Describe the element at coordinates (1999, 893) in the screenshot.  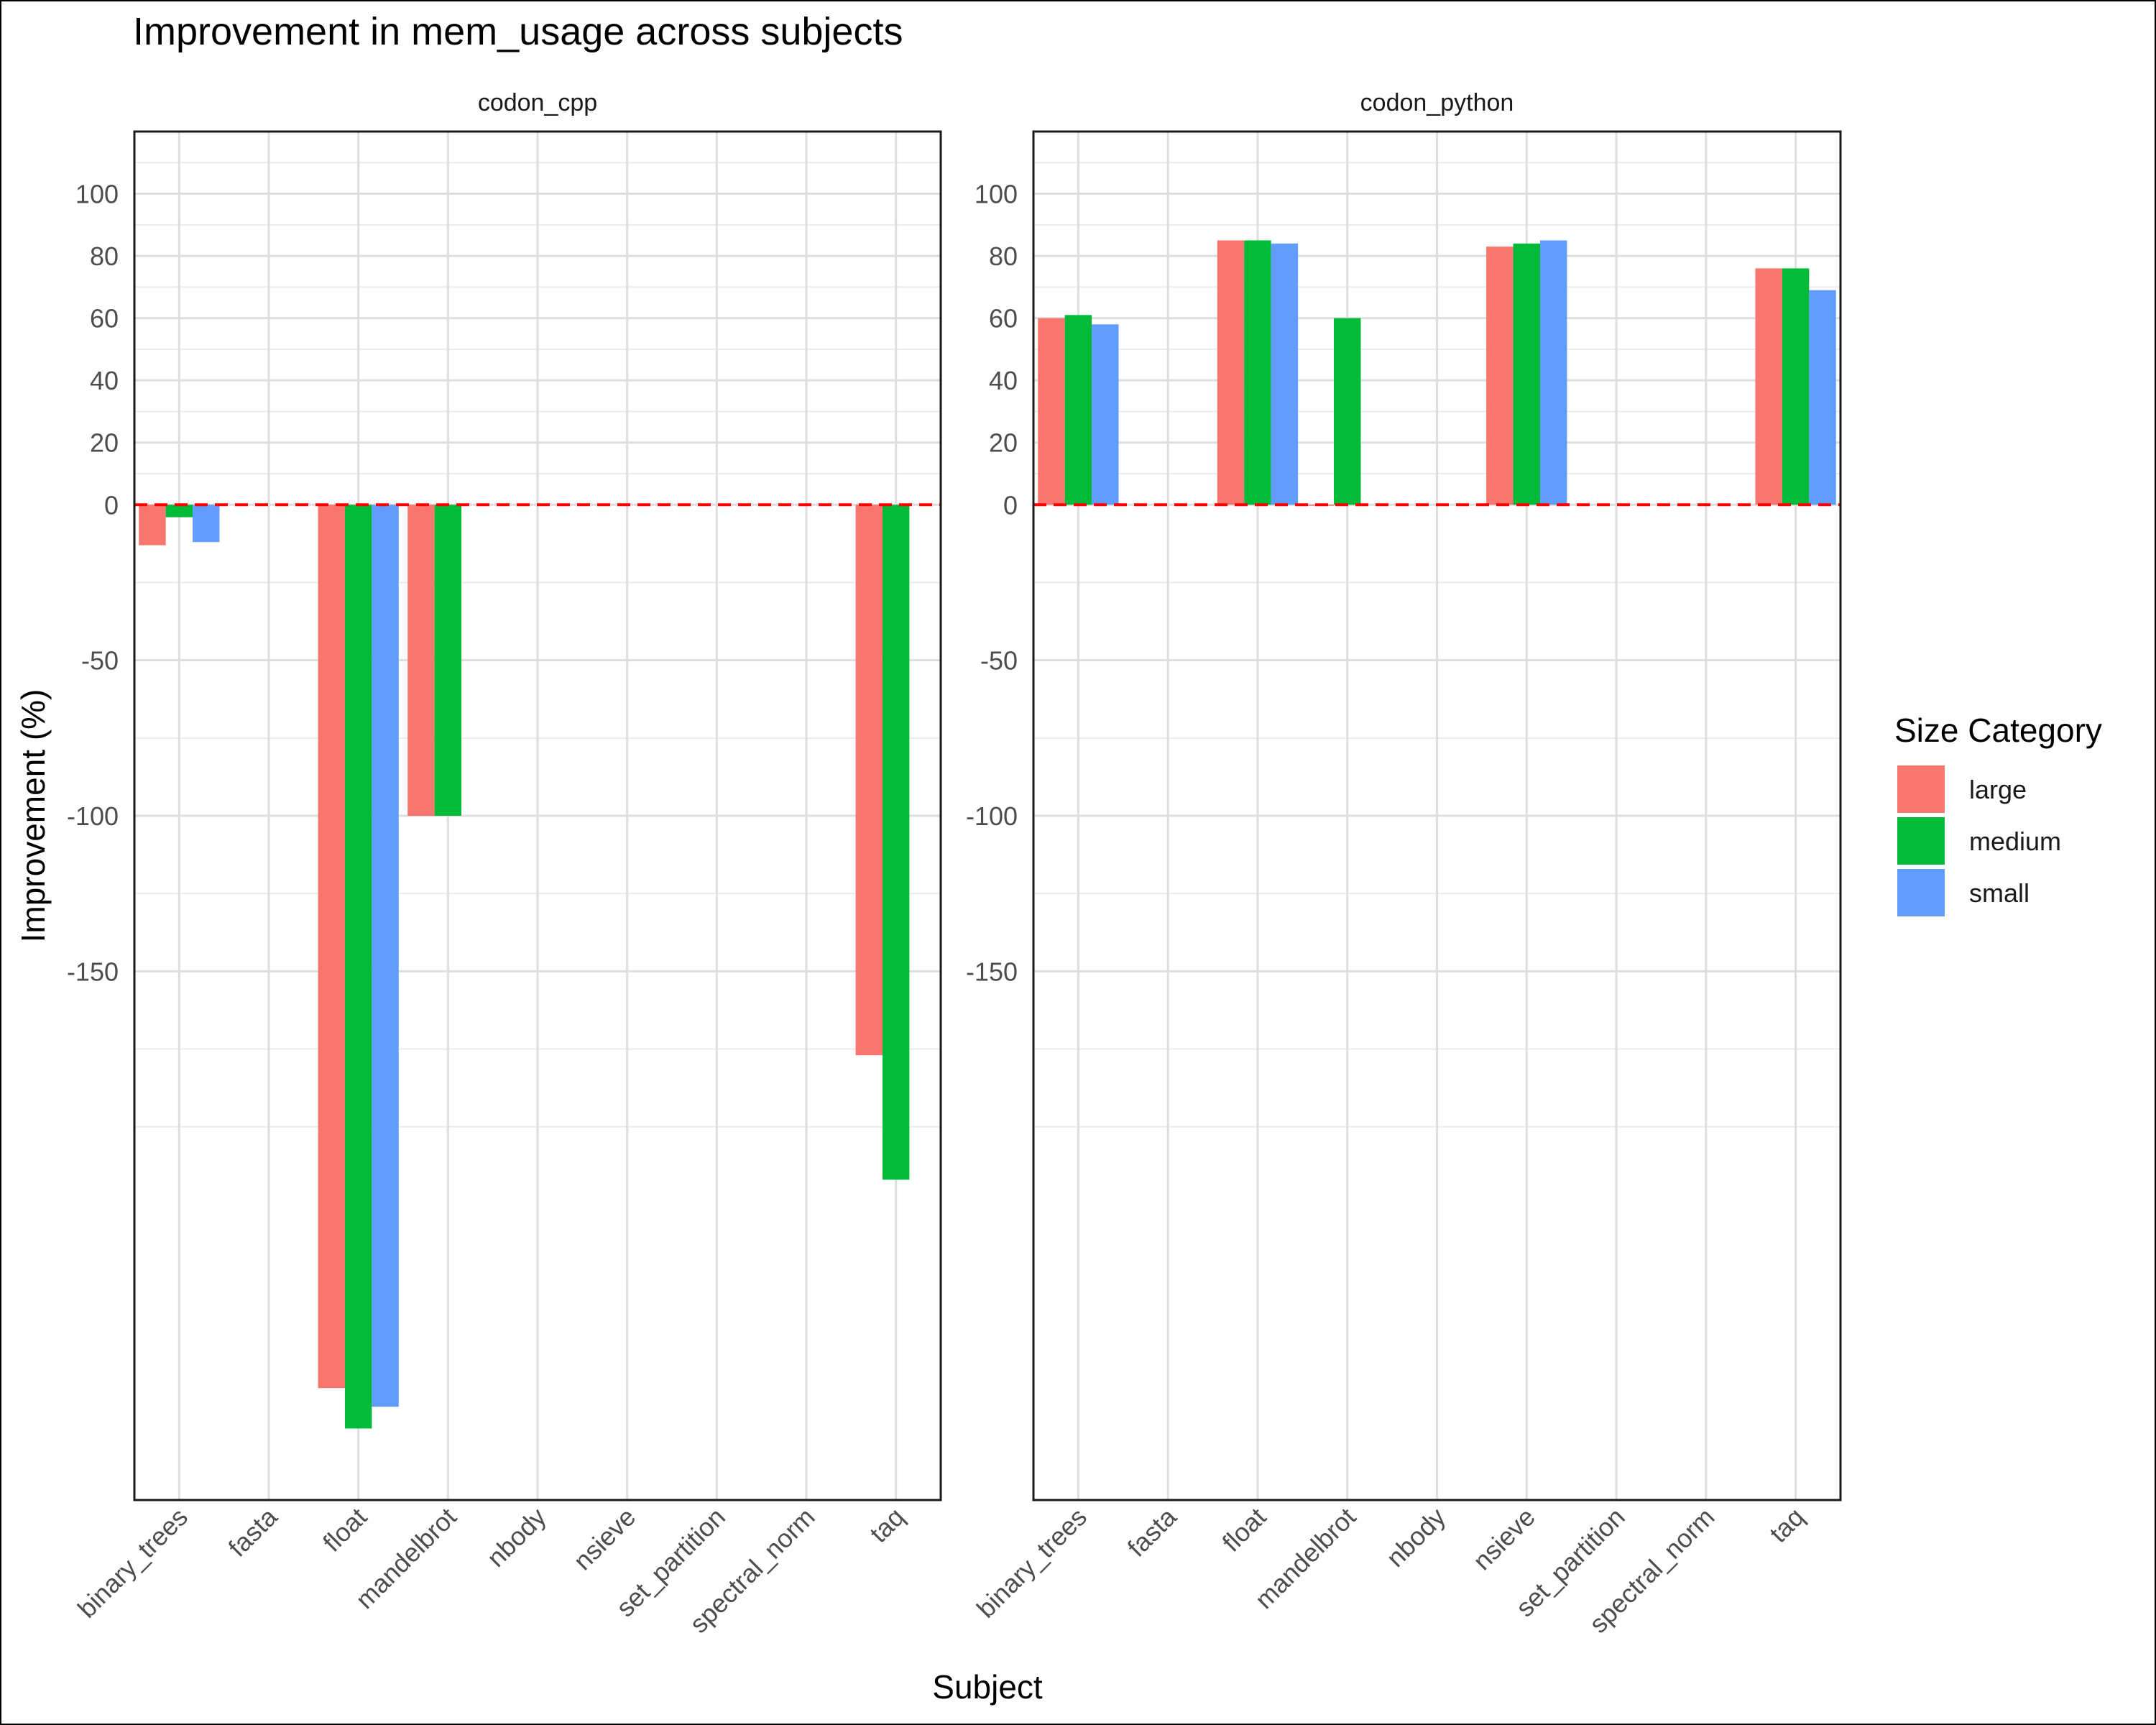
I see `legend-label-small: small` at that location.